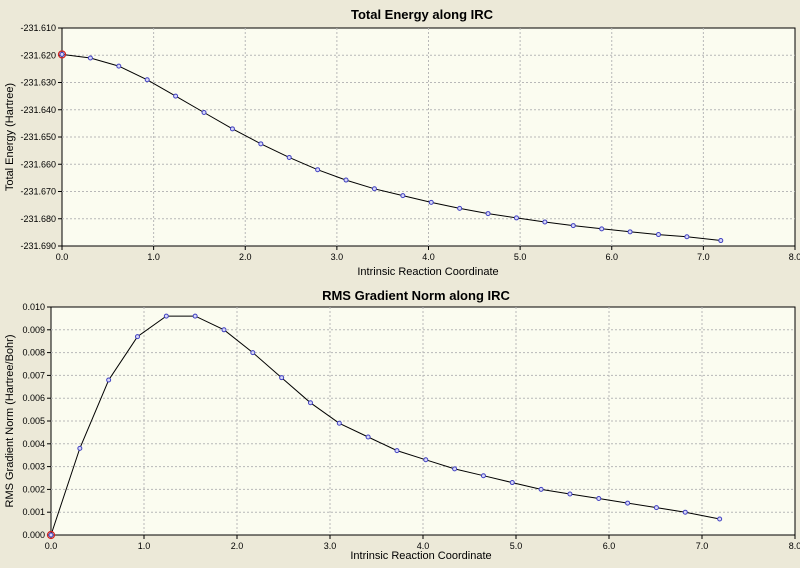 The height and width of the screenshot is (568, 800). What do you see at coordinates (33, 375) in the screenshot?
I see `y-tick-label: 0.007` at bounding box center [33, 375].